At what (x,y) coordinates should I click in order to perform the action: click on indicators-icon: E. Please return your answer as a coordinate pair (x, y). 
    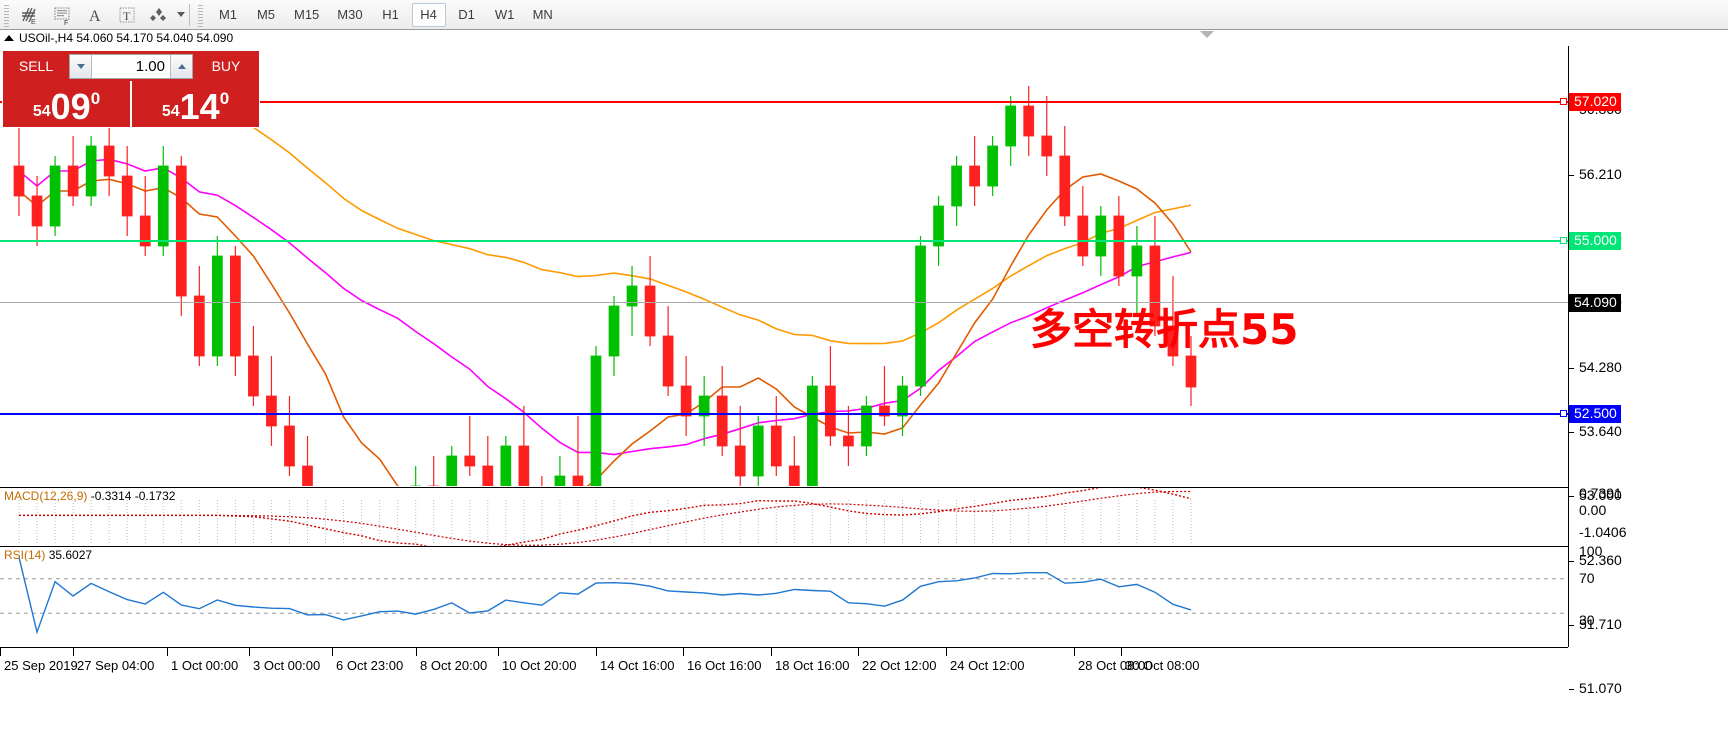
    Looking at the image, I should click on (31, 15).